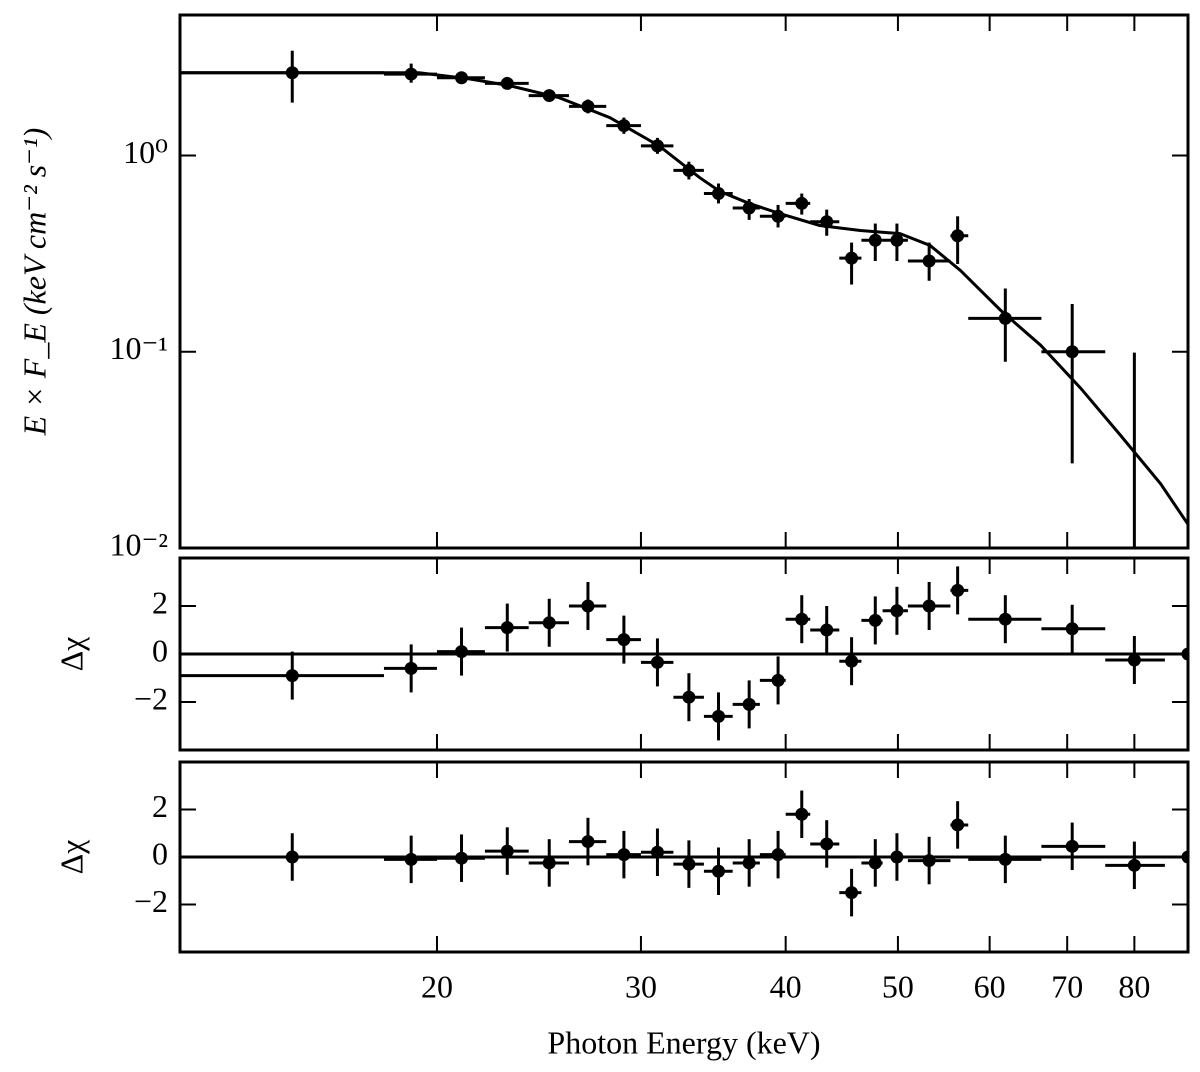 This screenshot has width=1200, height=1072. I want to click on y-axis-label: E × F_E (keV cm⁻² s⁻¹), so click(34, 282).